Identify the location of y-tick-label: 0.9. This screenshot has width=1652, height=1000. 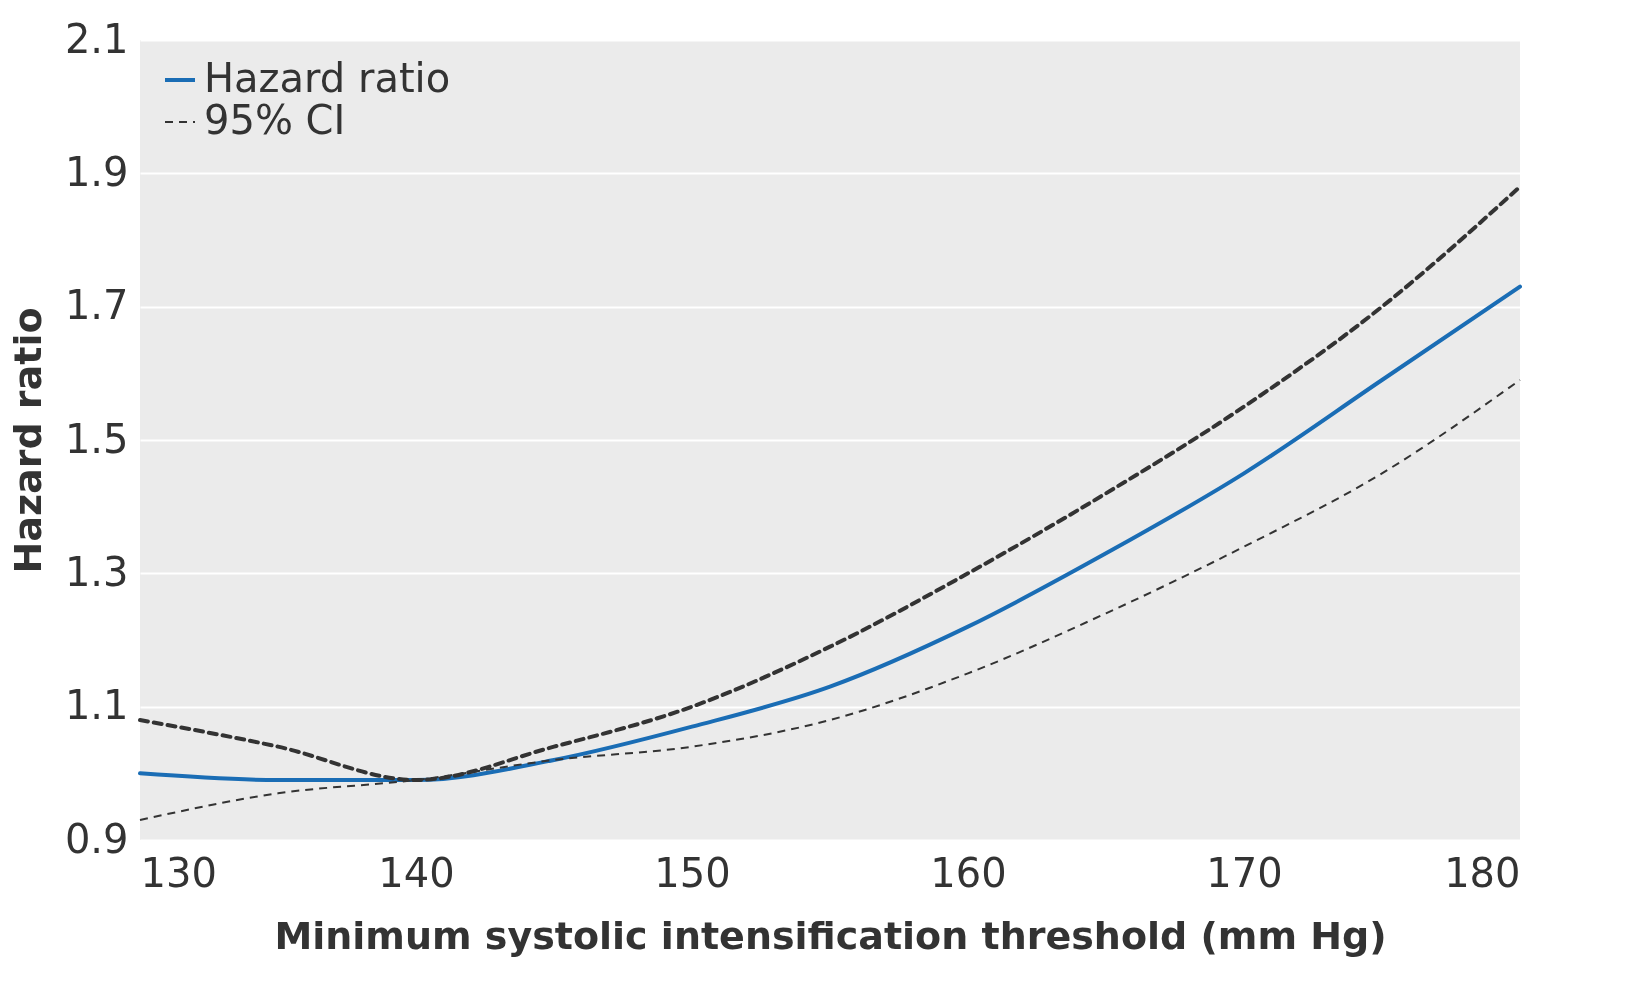
(96, 838).